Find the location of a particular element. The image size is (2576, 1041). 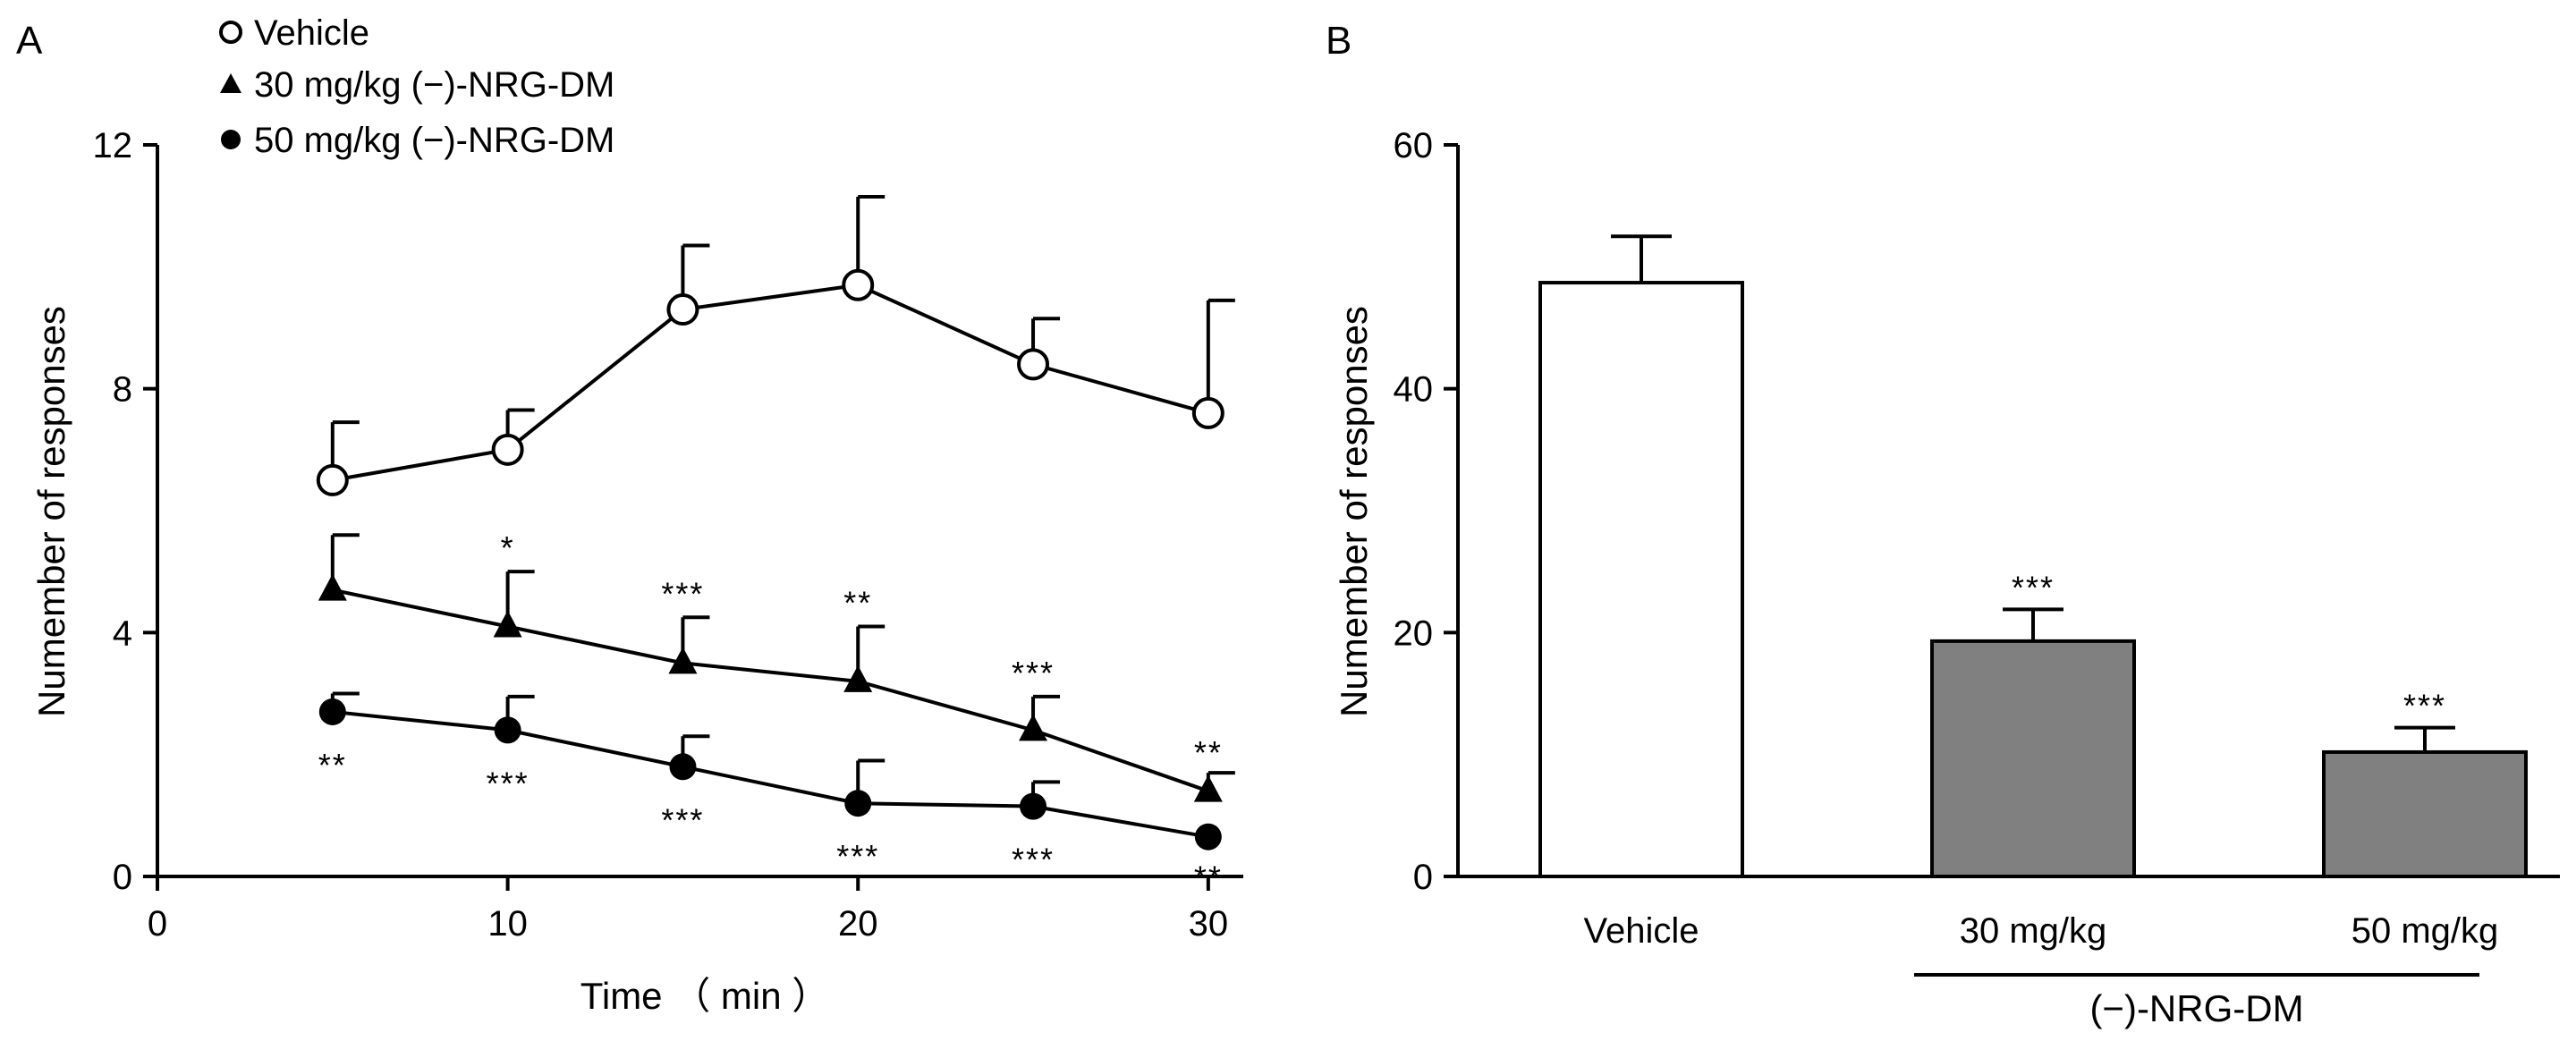

series-50mg: ** ********* *** ** is located at coordinates (770, 794).